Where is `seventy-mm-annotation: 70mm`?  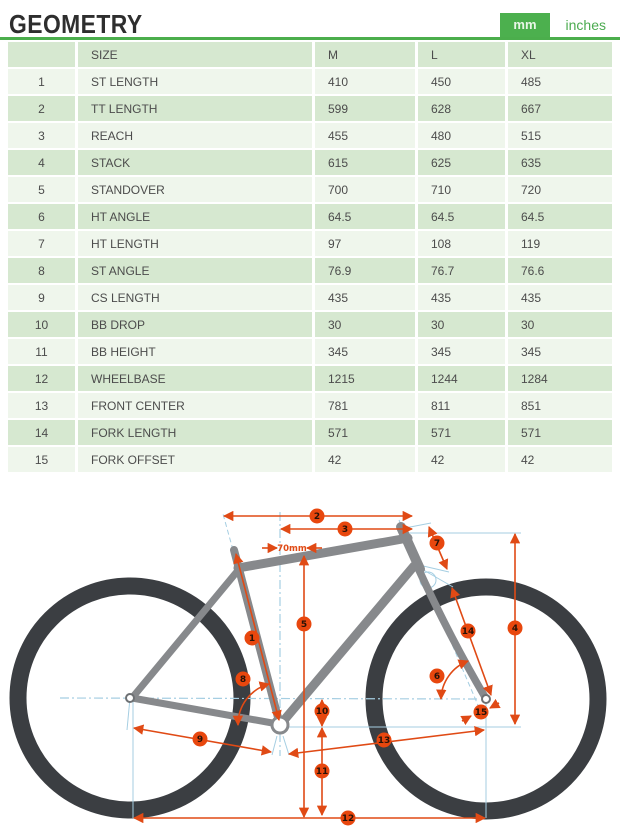
seventy-mm-annotation: 70mm is located at coordinates (292, 549).